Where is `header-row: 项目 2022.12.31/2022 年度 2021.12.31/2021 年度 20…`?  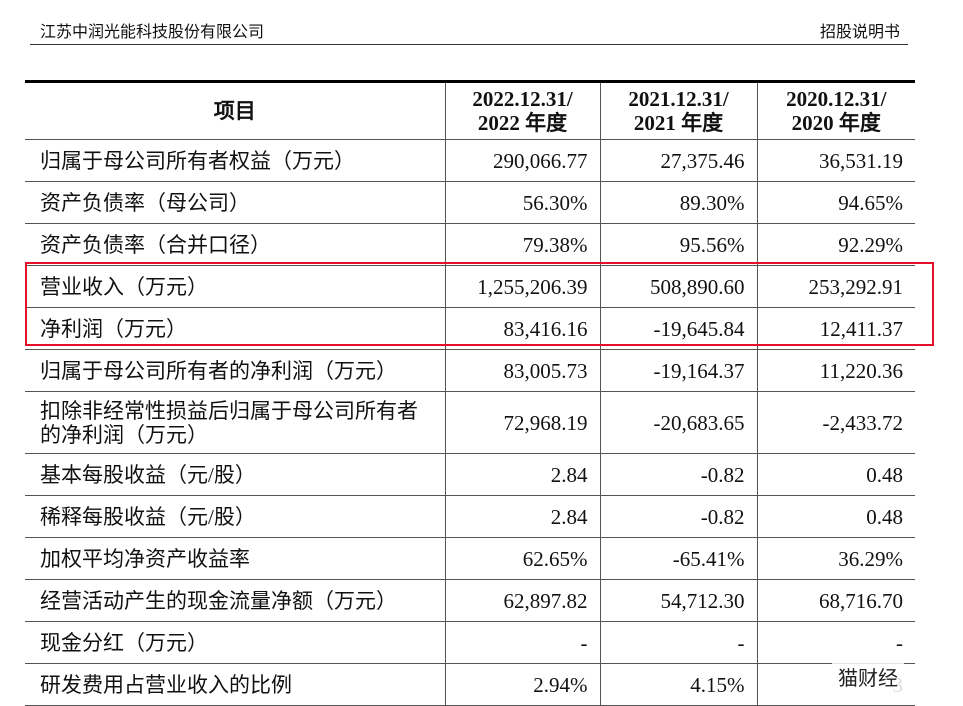 header-row: 项目 2022.12.31/2022 年度 2021.12.31/2021 年度 20… is located at coordinates (470, 110).